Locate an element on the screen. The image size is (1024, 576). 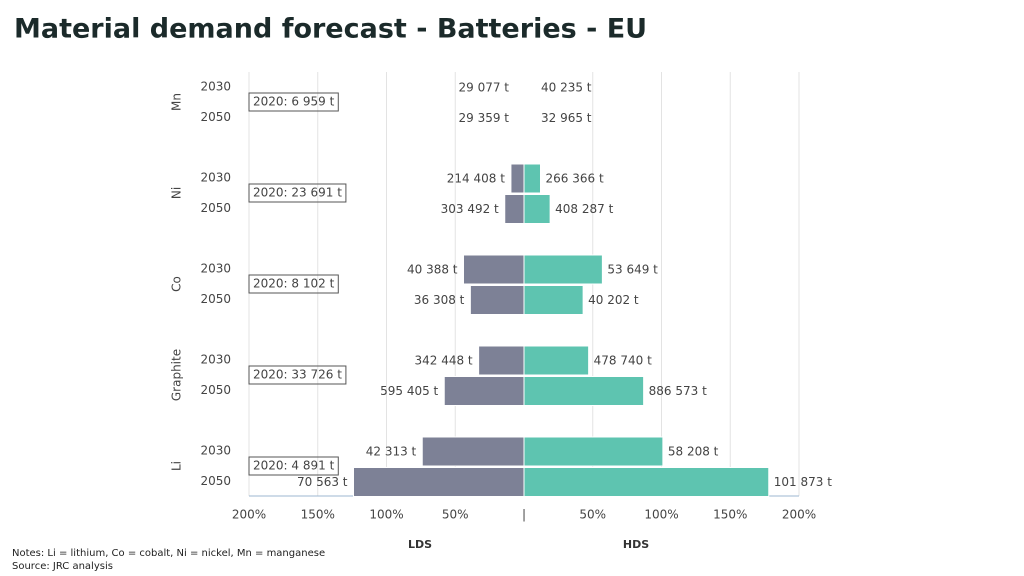
source: Source: JRC analysis is located at coordinates (62, 566).